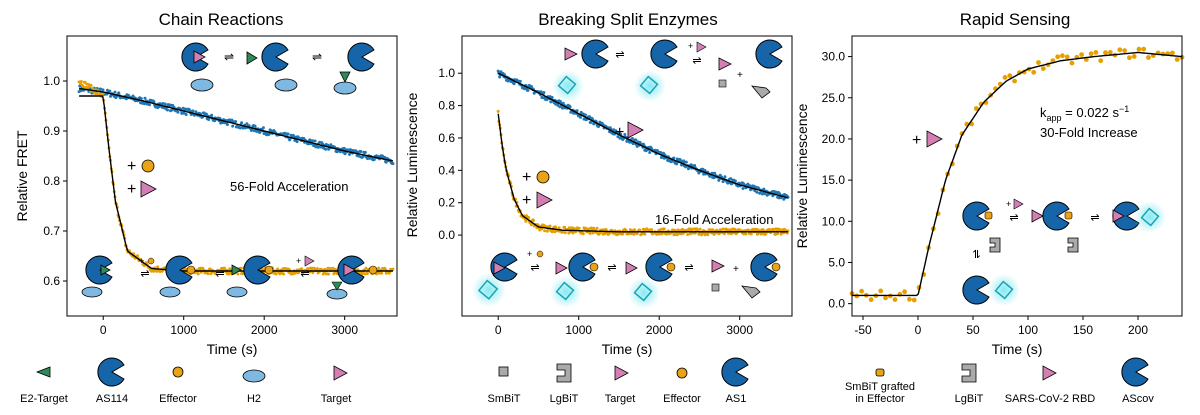 The image size is (1200, 415). I want to click on x-tick-label: 200, so click(1138, 330).